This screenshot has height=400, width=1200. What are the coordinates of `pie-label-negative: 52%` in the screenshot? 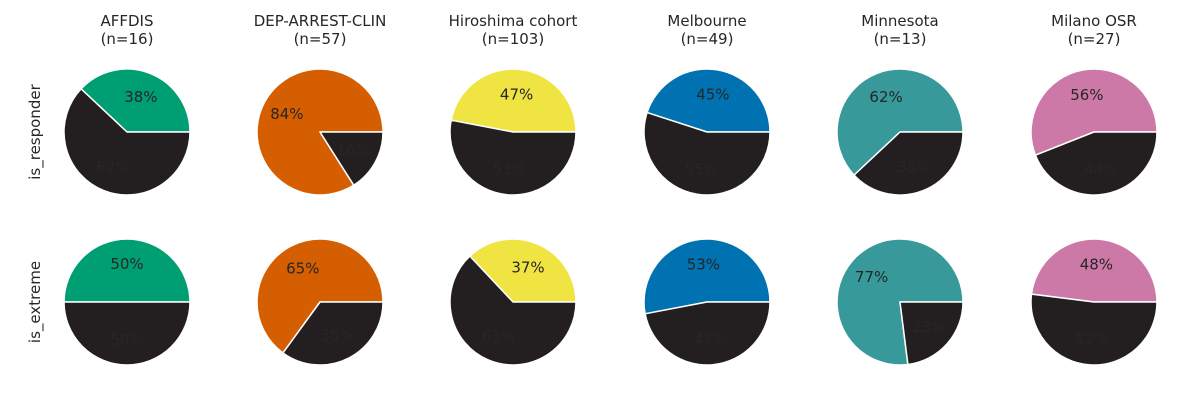 It's located at (1091, 340).